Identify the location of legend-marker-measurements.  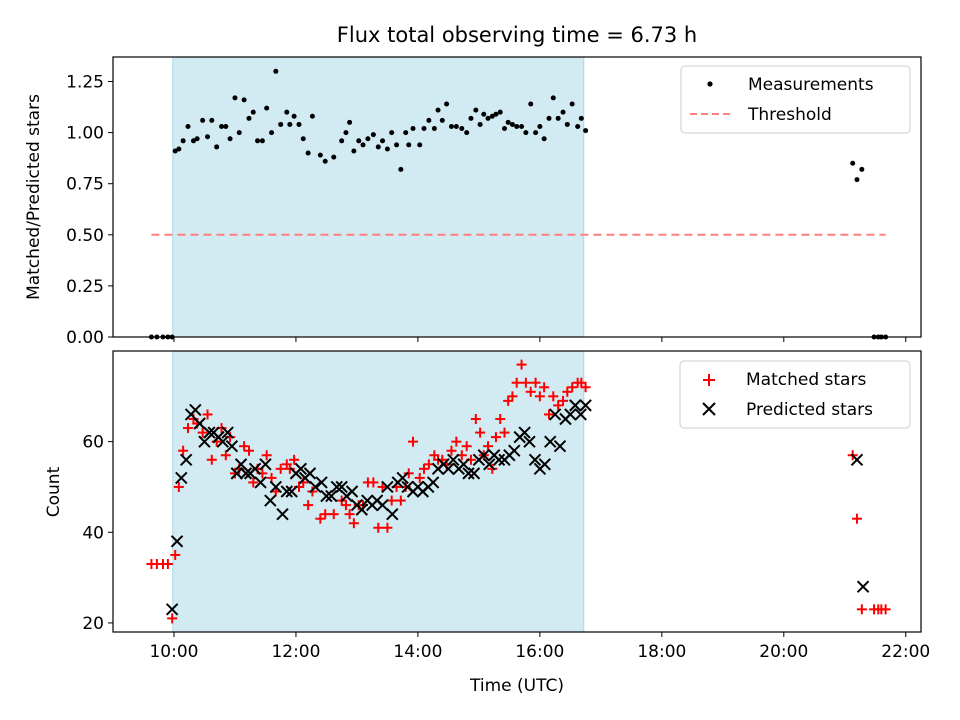
(710, 84).